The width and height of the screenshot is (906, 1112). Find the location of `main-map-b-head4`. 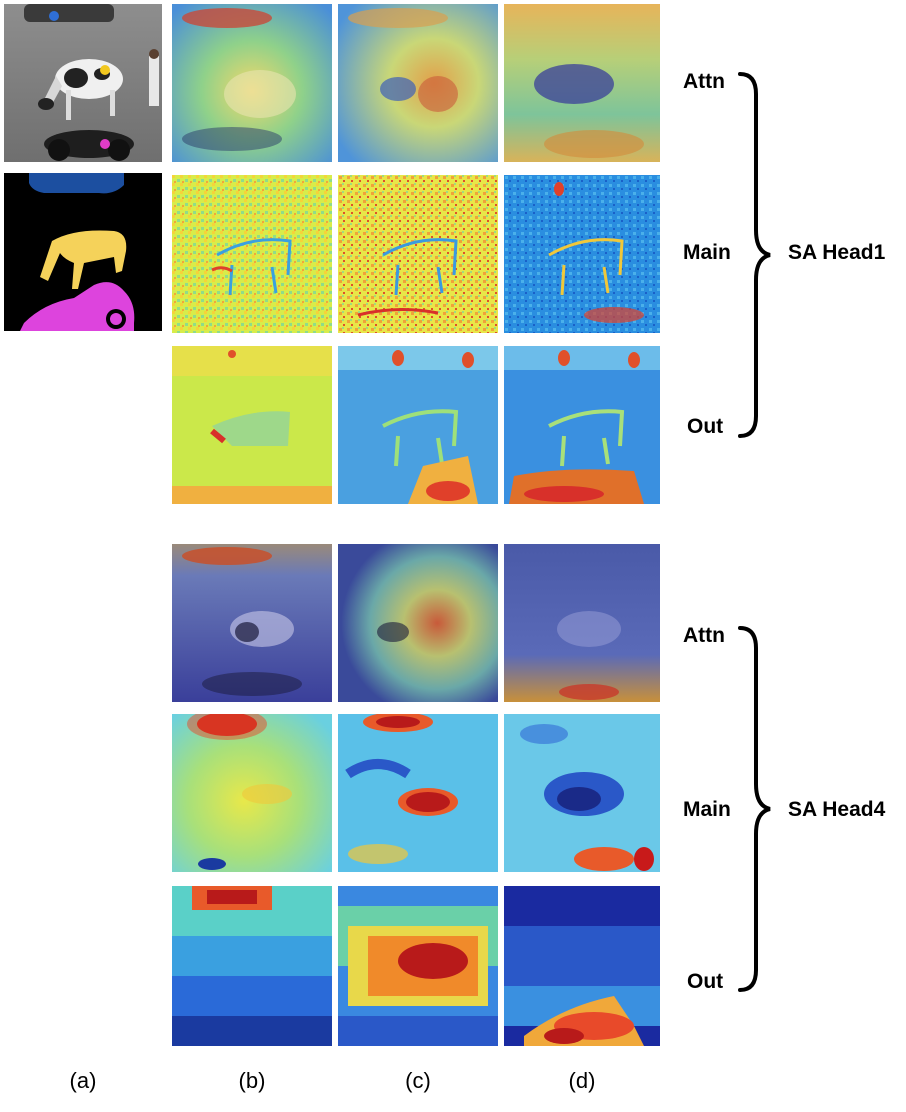

main-map-b-head4 is located at coordinates (252, 793).